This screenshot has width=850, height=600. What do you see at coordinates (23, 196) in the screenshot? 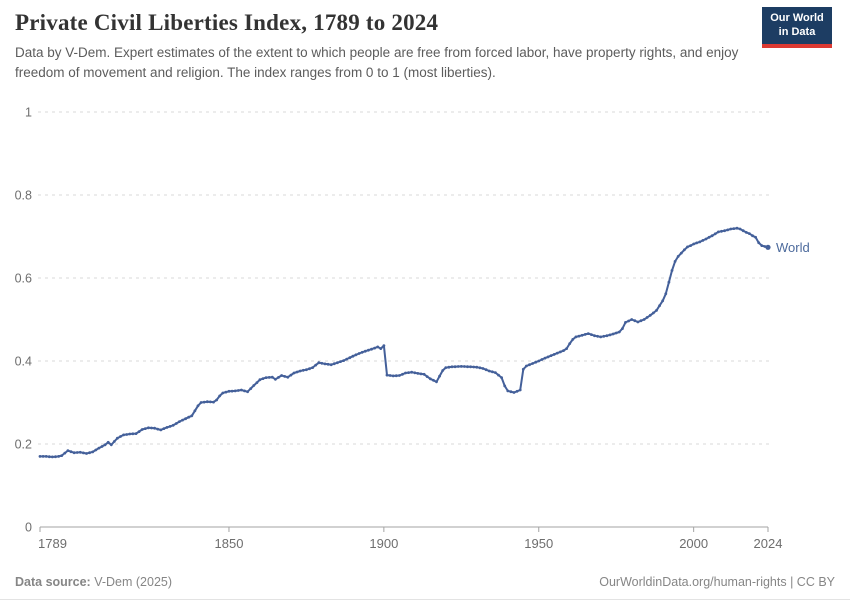
I see `y-tick-label: 0.8` at bounding box center [23, 196].